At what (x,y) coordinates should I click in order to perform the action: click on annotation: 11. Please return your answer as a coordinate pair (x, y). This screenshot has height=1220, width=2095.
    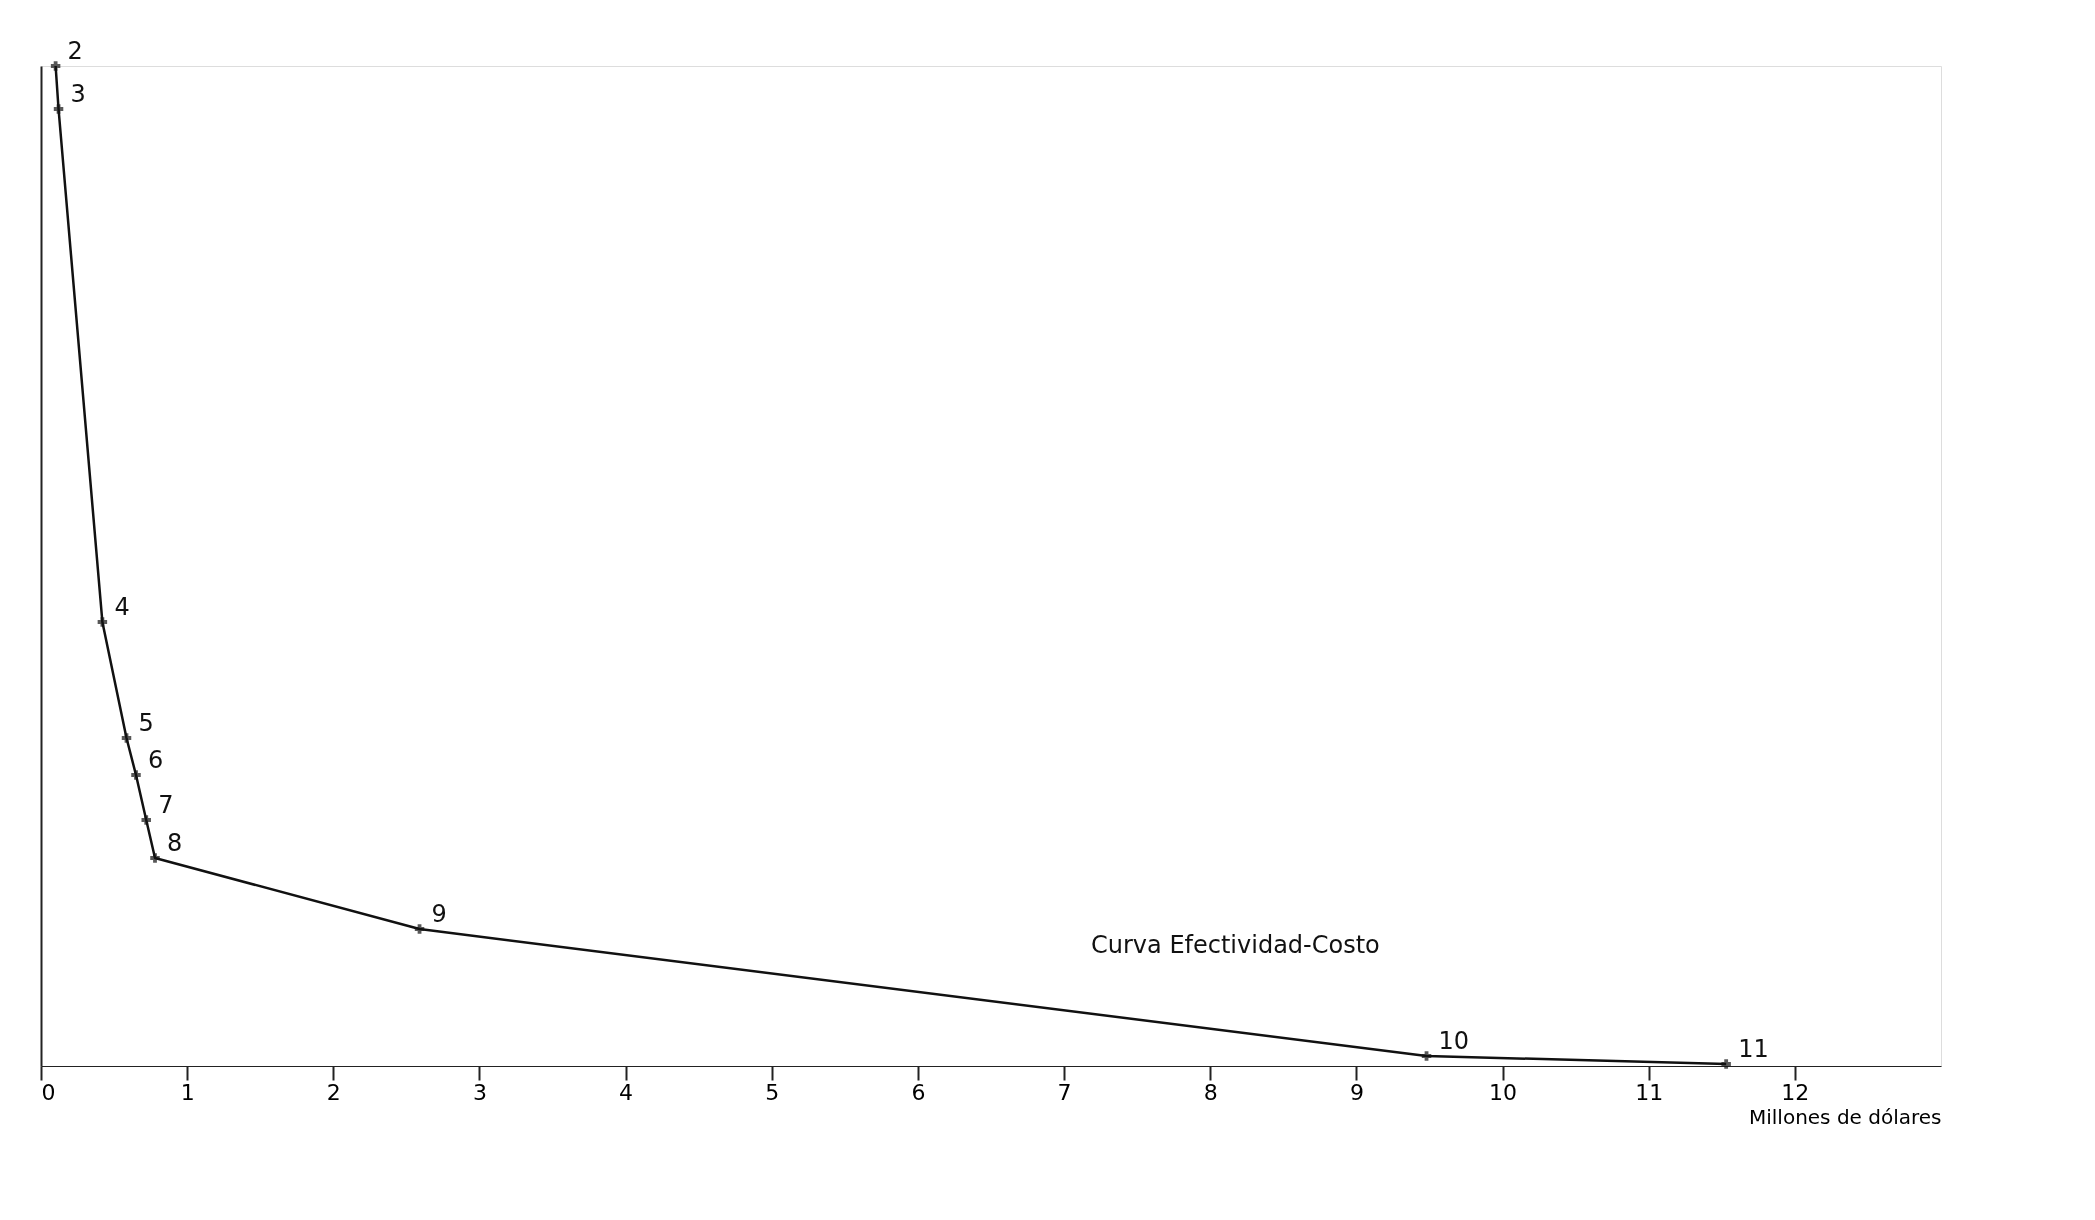
    Looking at the image, I should click on (1753, 1049).